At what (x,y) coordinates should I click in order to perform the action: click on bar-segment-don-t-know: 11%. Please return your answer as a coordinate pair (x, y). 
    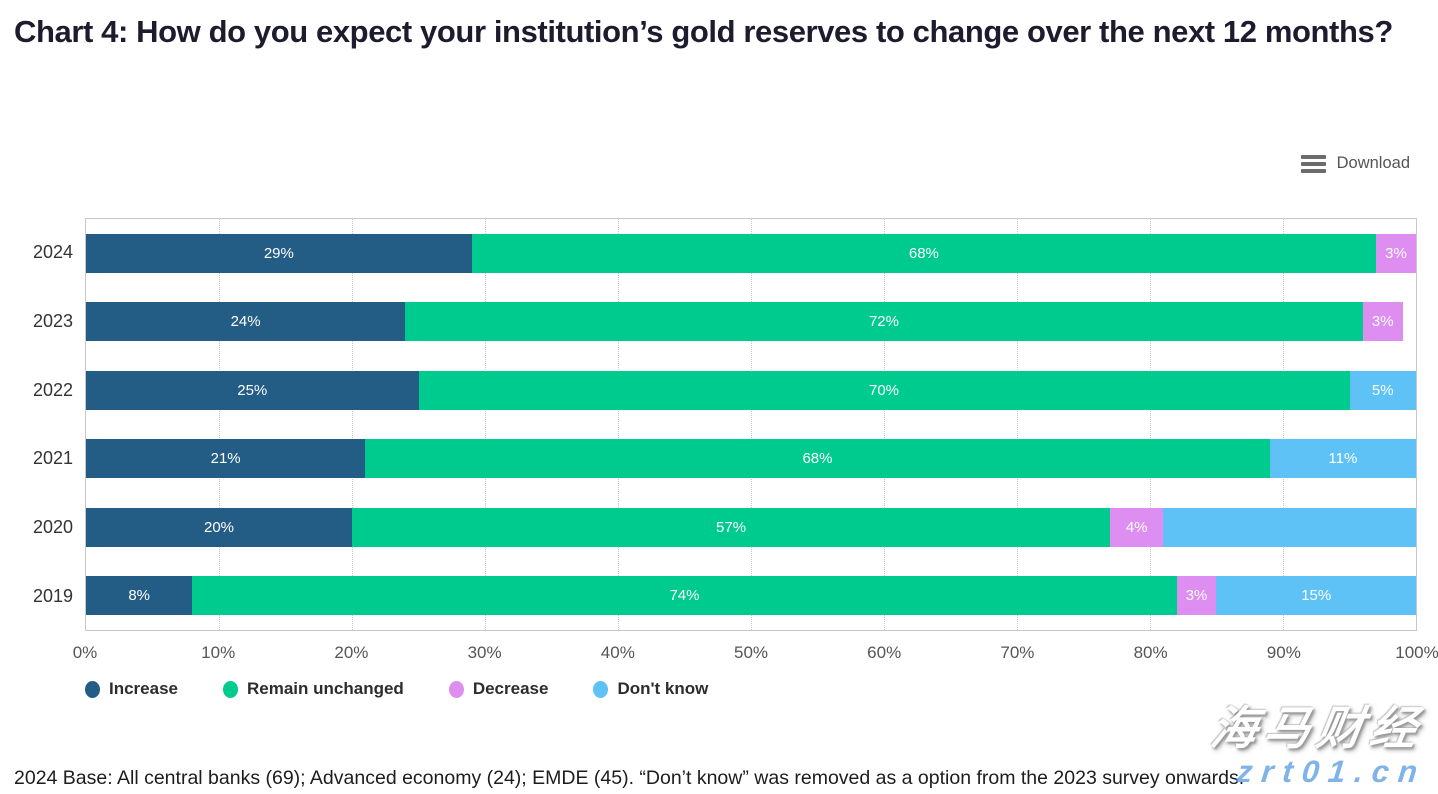
    Looking at the image, I should click on (1342, 459).